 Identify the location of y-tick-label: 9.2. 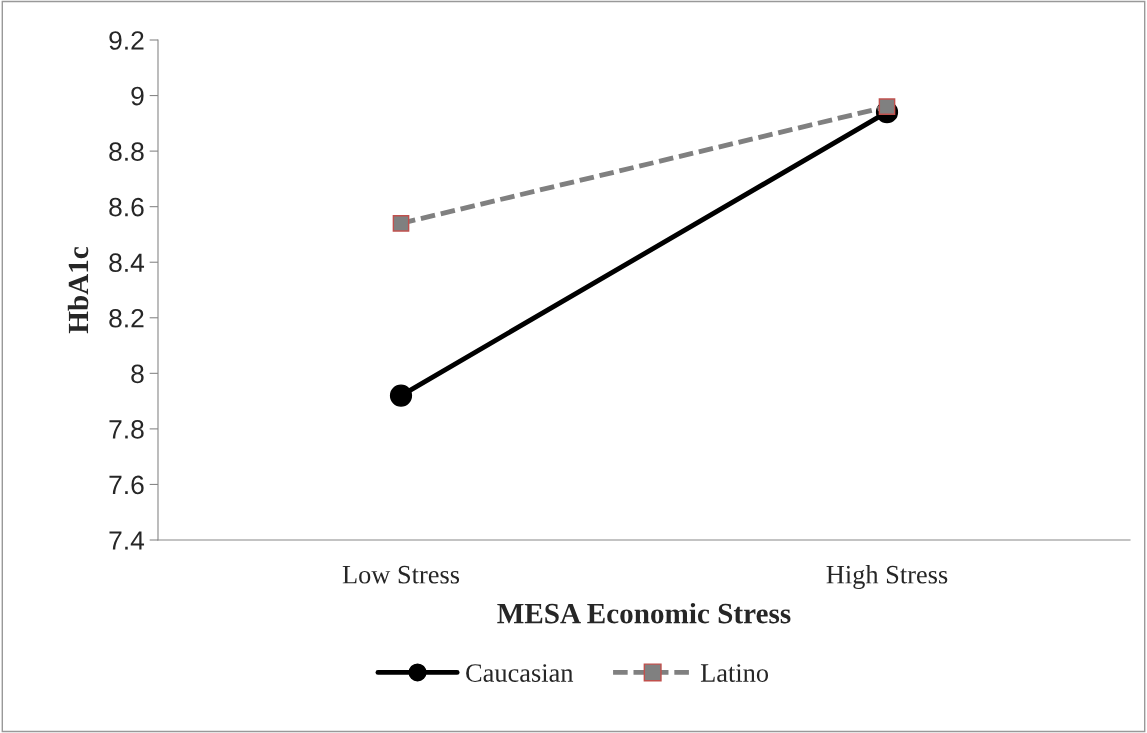
(126, 40).